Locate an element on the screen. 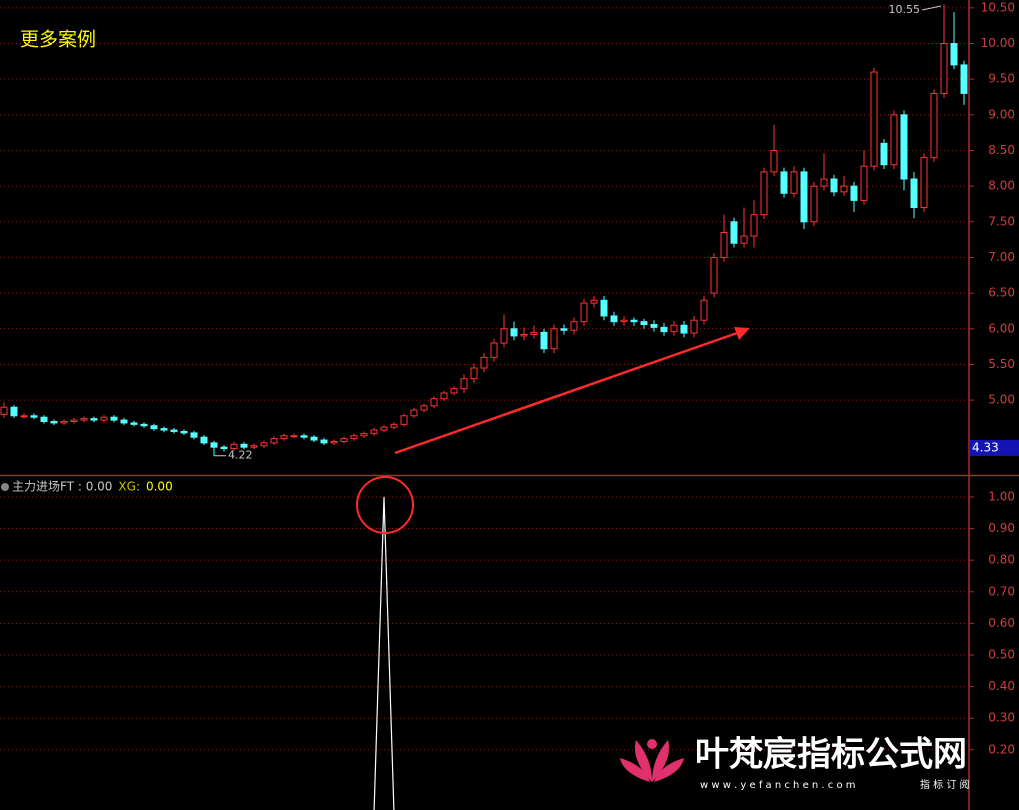  watermark-title: 叶梵宸指标公式网 is located at coordinates (831, 755).